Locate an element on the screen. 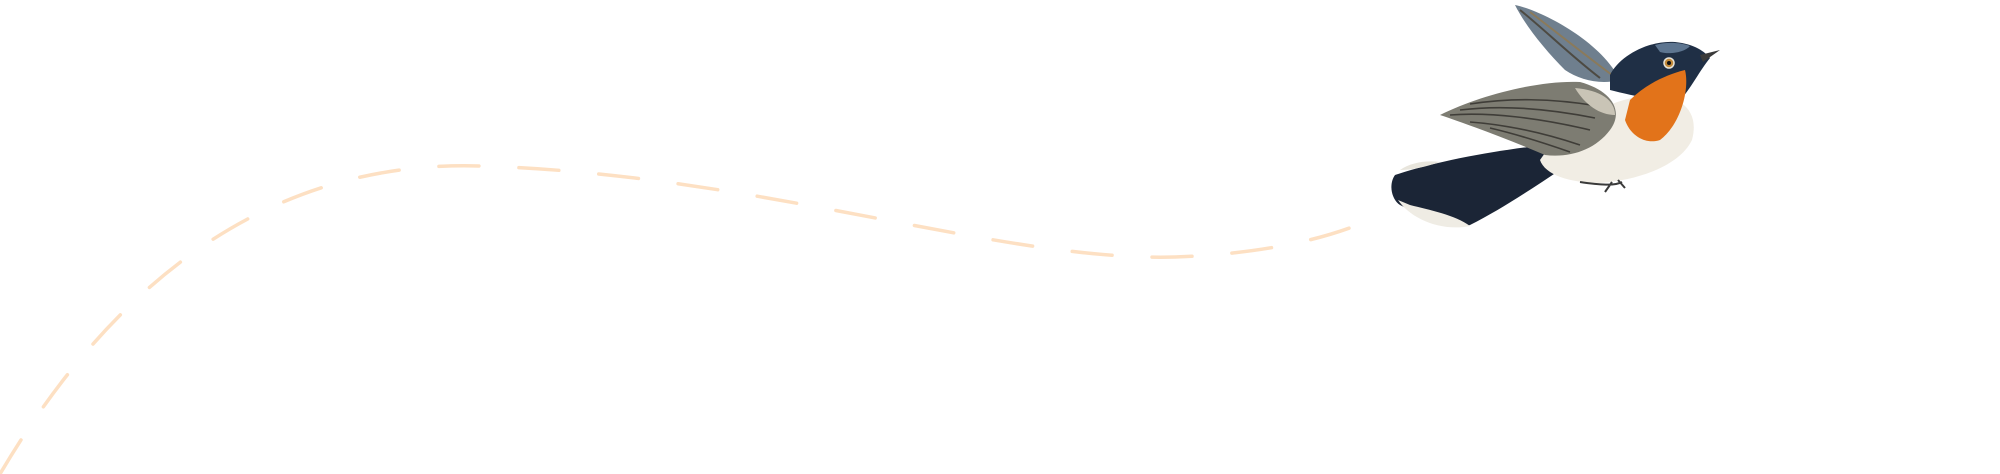  bird-throat is located at coordinates (1656, 106).